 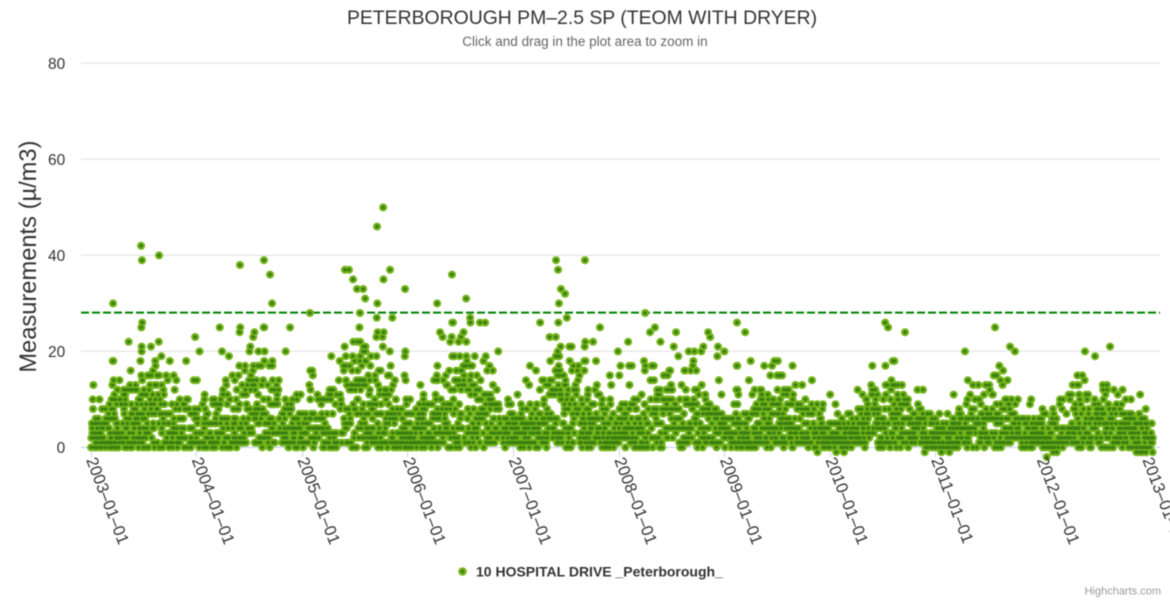 What do you see at coordinates (57, 352) in the screenshot?
I see `svg-text: 20` at bounding box center [57, 352].